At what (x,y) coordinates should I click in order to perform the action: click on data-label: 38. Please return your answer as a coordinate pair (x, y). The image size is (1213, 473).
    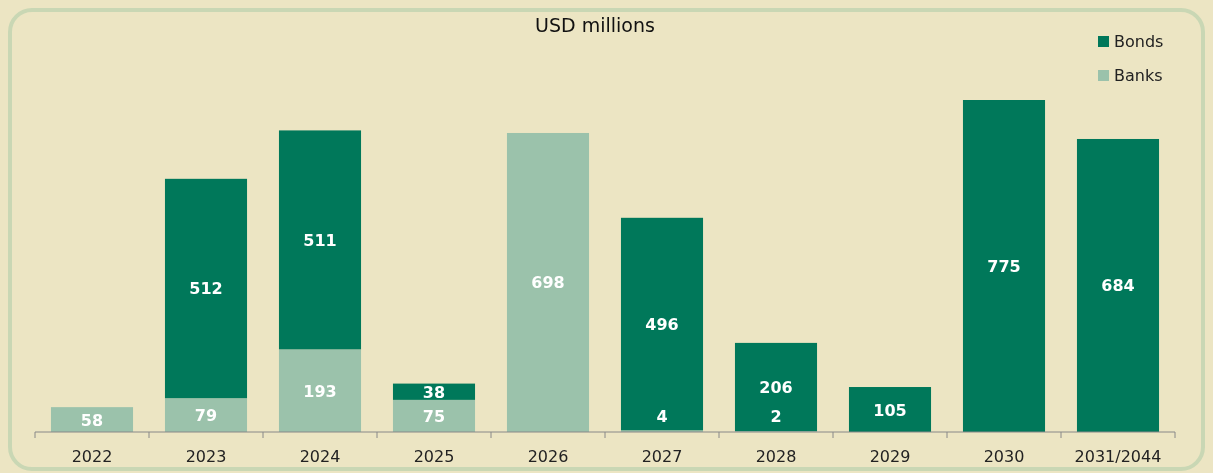
    Looking at the image, I should click on (434, 392).